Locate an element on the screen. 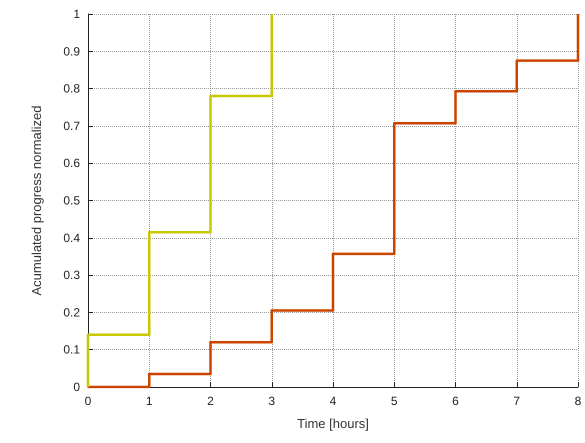  x-tick-label: 4 is located at coordinates (333, 401).